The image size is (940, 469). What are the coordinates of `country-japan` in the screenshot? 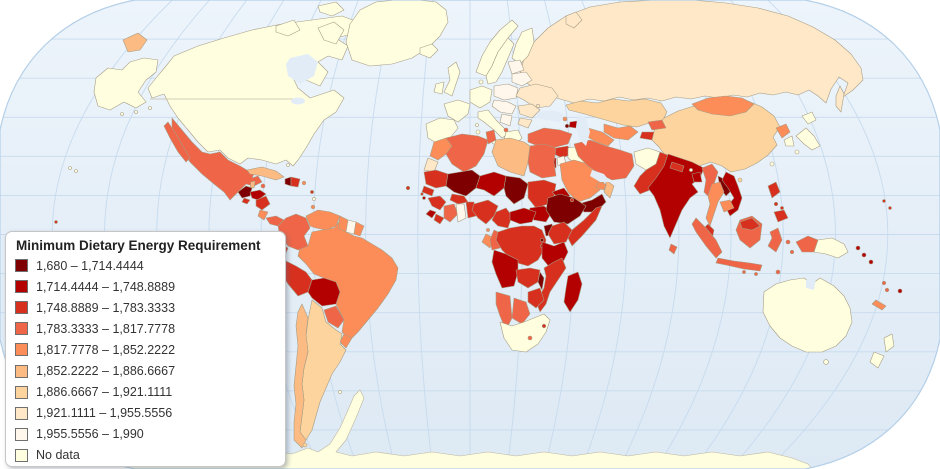 It's located at (808, 139).